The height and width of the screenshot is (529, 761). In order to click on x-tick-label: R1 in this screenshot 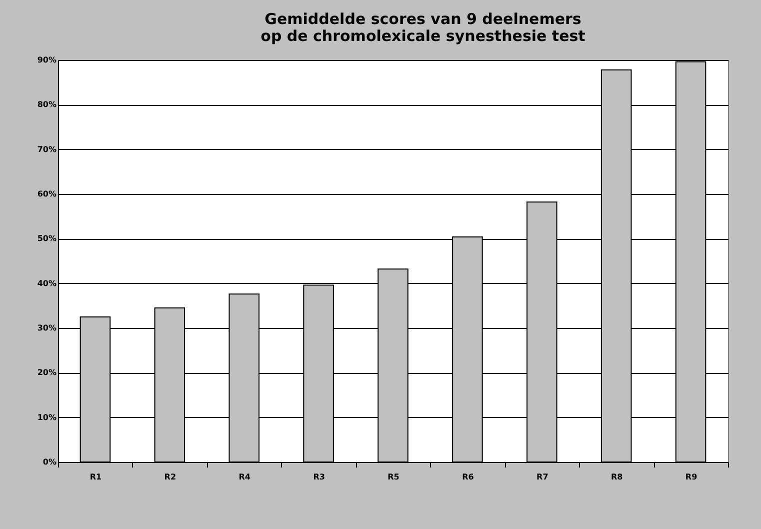, I will do `click(96, 477)`.